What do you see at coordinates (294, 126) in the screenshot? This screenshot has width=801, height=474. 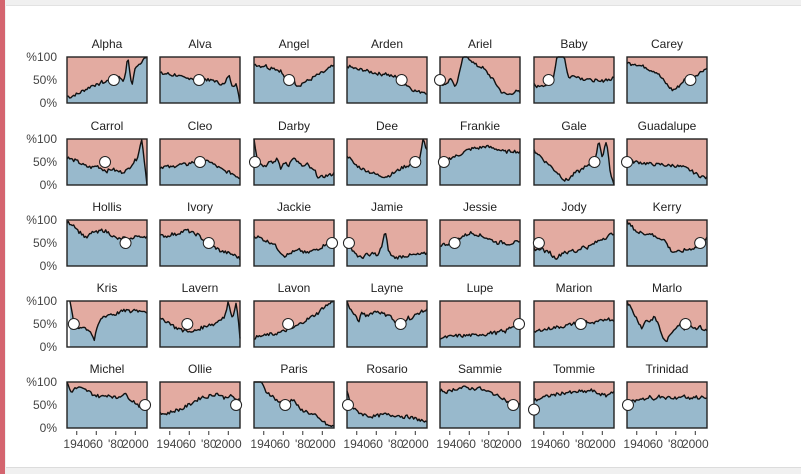 I see `panel-title: Darby` at bounding box center [294, 126].